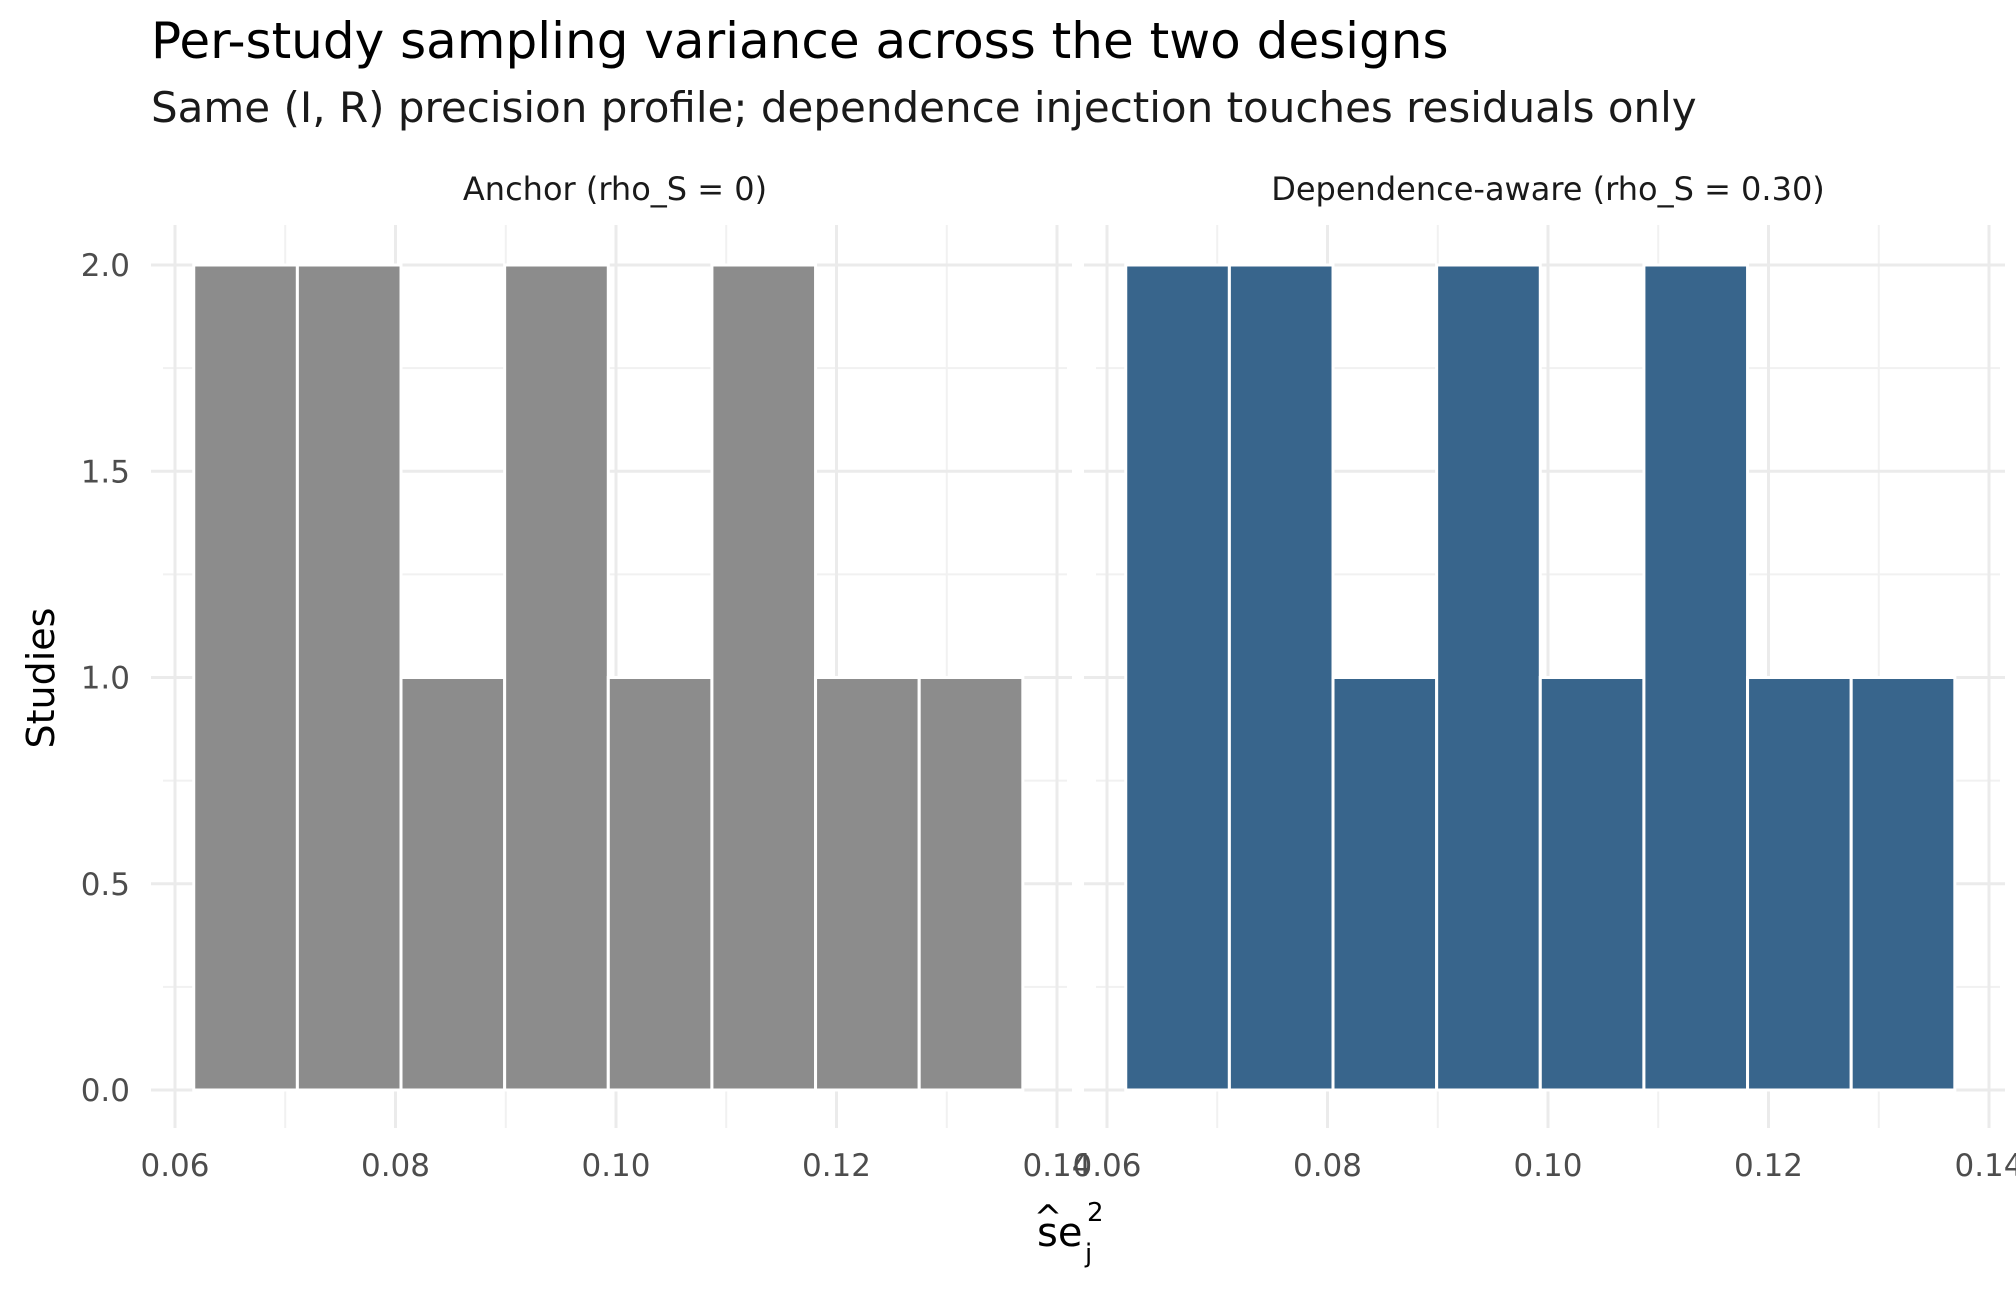 Image resolution: width=2016 pixels, height=1296 pixels. What do you see at coordinates (105, 472) in the screenshot?
I see `y-tick-label: 1.5` at bounding box center [105, 472].